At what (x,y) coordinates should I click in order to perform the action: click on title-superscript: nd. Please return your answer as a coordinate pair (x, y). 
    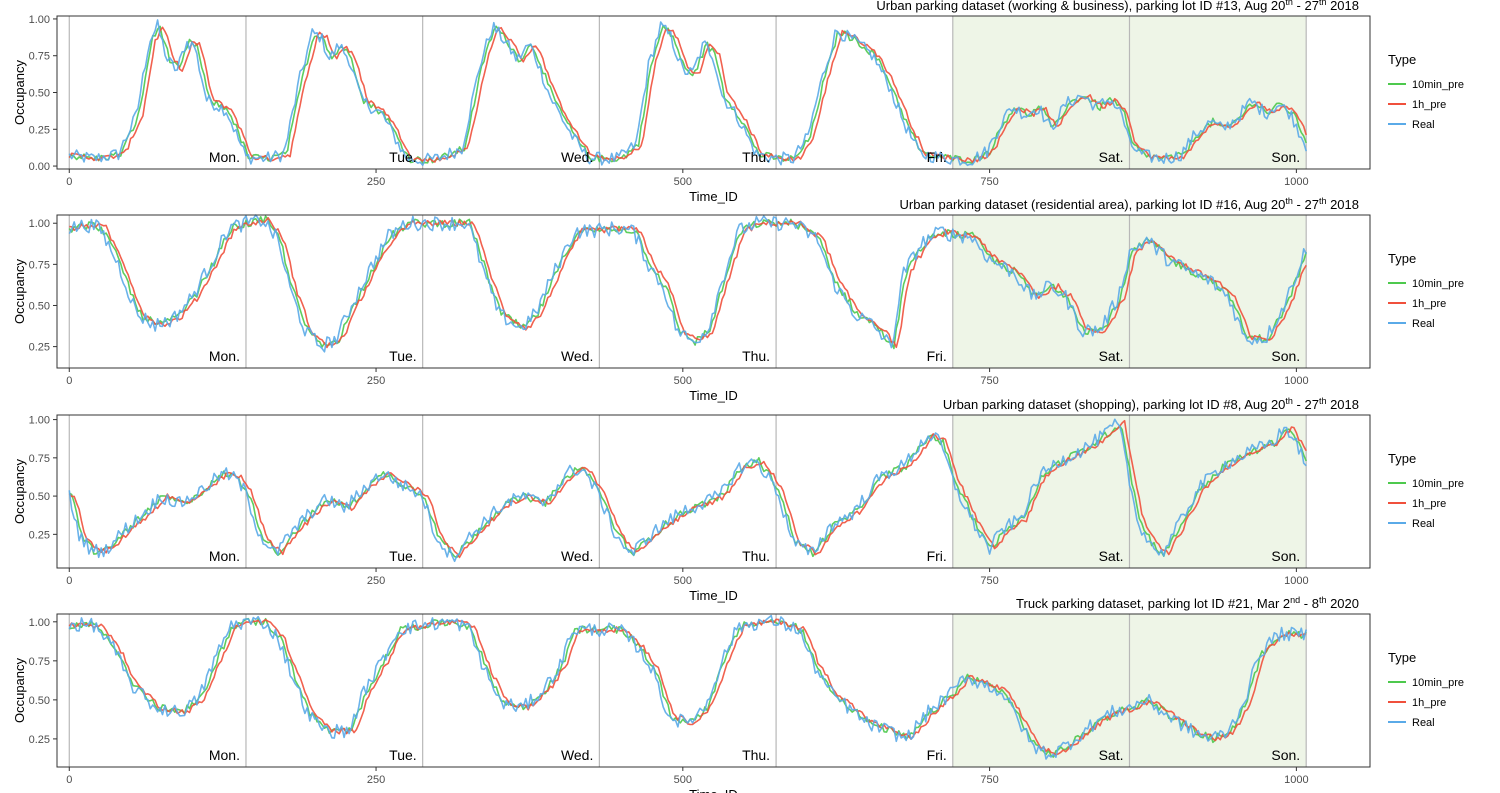
    Looking at the image, I should click on (1295, 600).